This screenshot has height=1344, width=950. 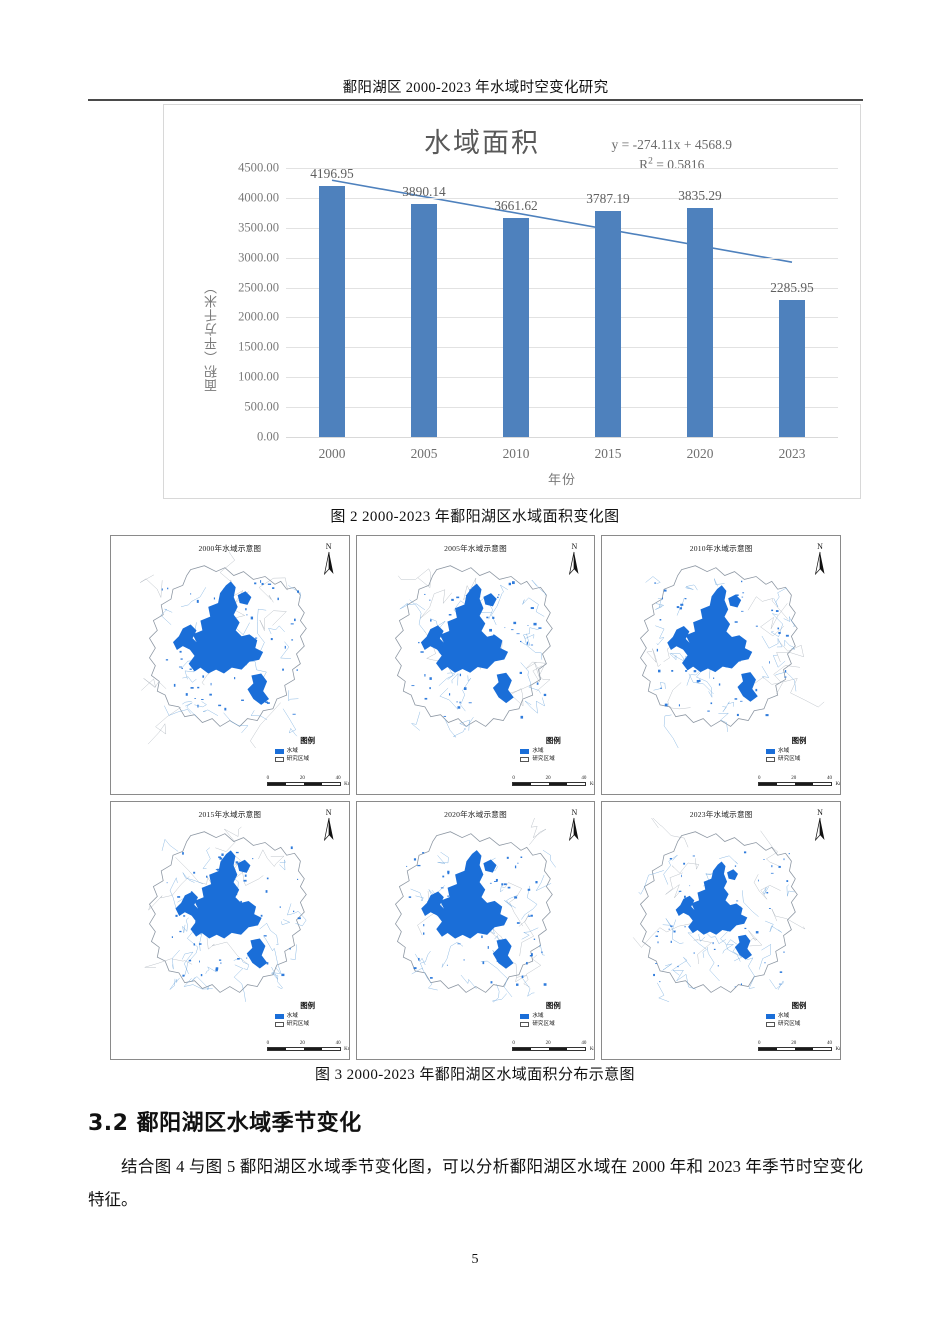 I want to click on map-panel-title: 2023年水域示意图, so click(x=721, y=814).